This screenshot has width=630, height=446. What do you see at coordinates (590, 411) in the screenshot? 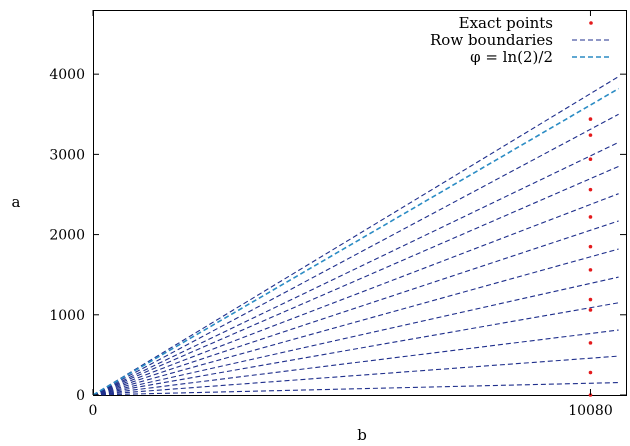
I see `x-tick-label-1: 10080` at bounding box center [590, 411].